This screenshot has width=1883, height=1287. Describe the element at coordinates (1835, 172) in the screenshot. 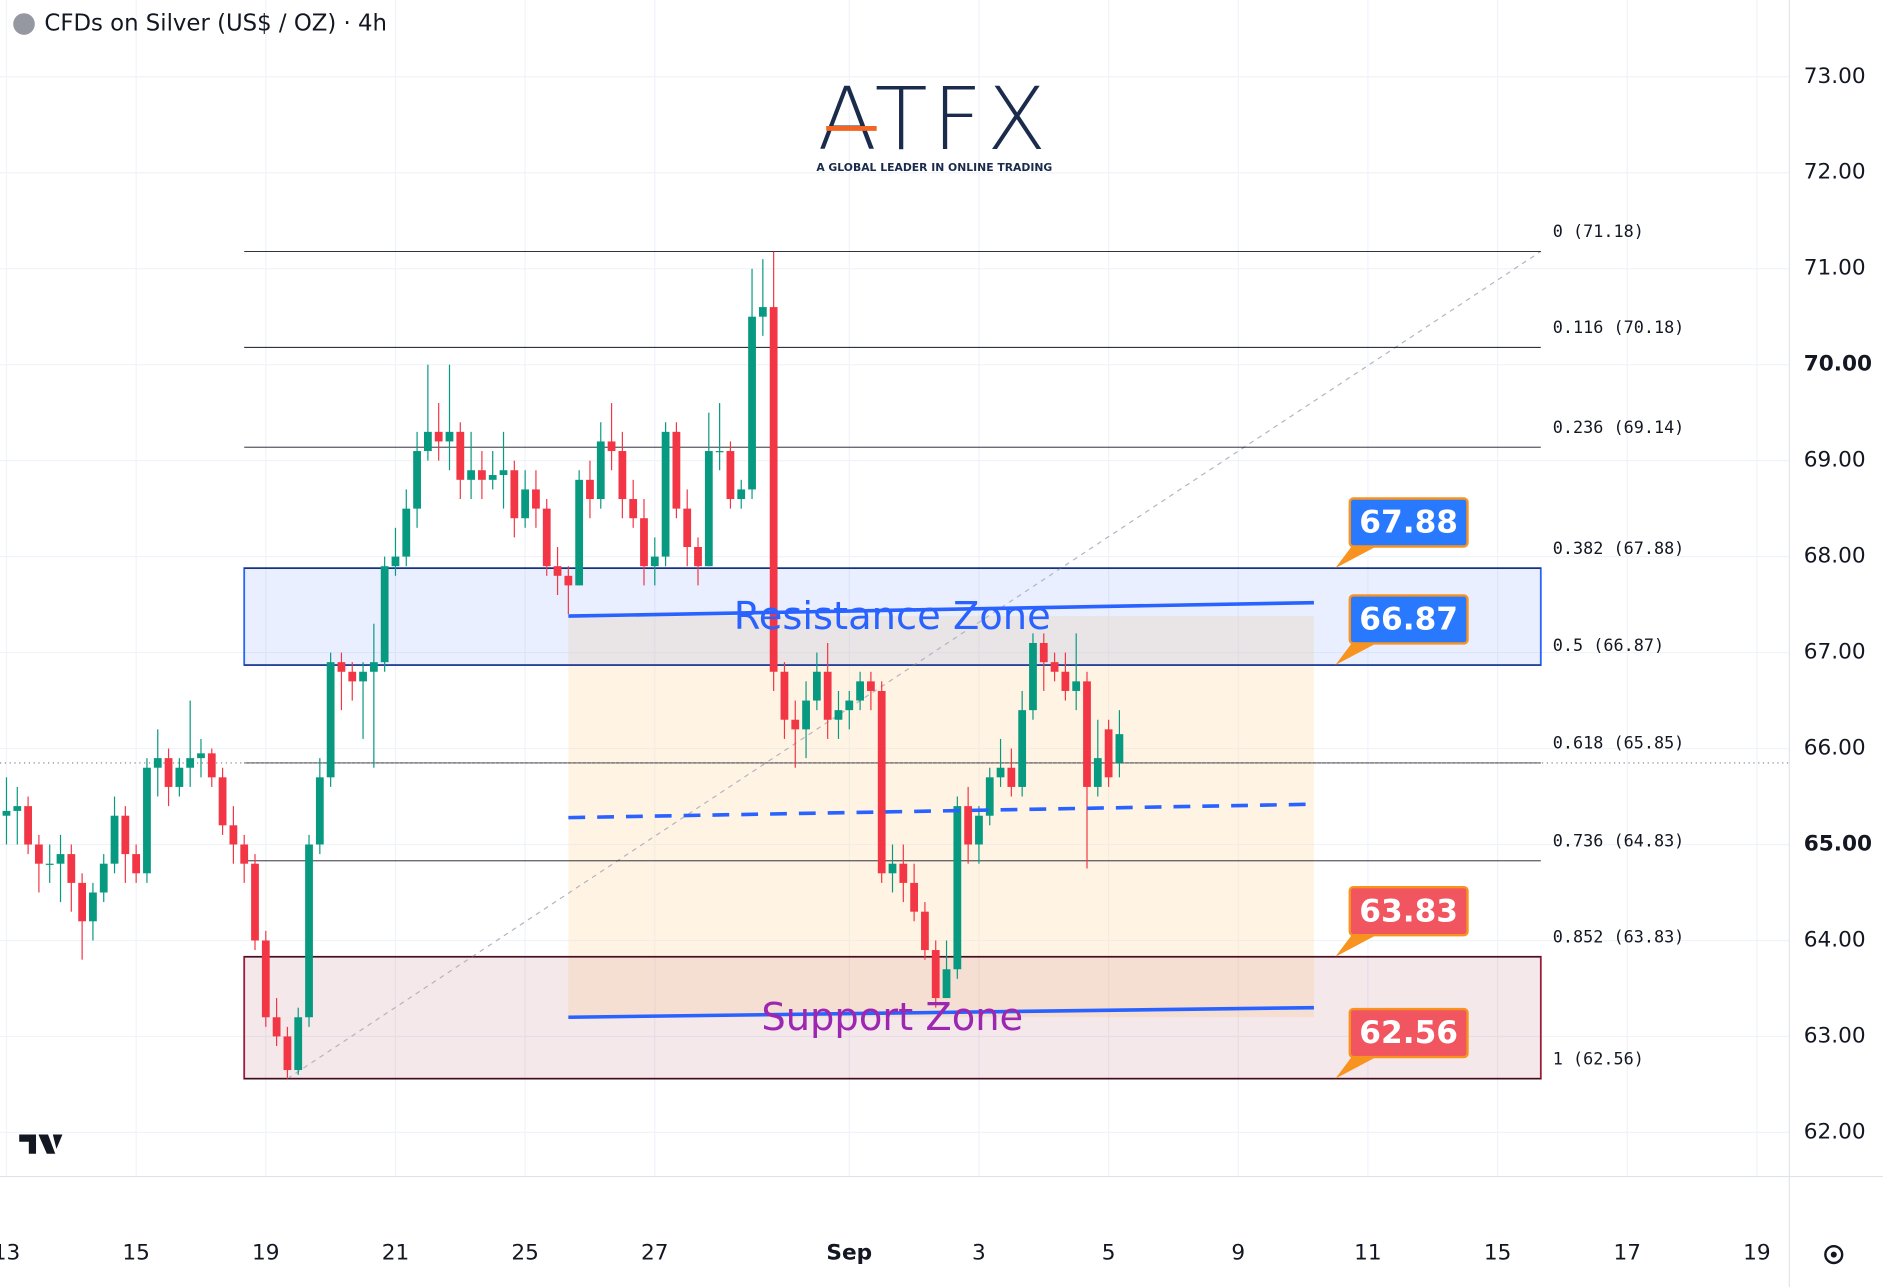

I see `y-tick-label: 72.00` at that location.